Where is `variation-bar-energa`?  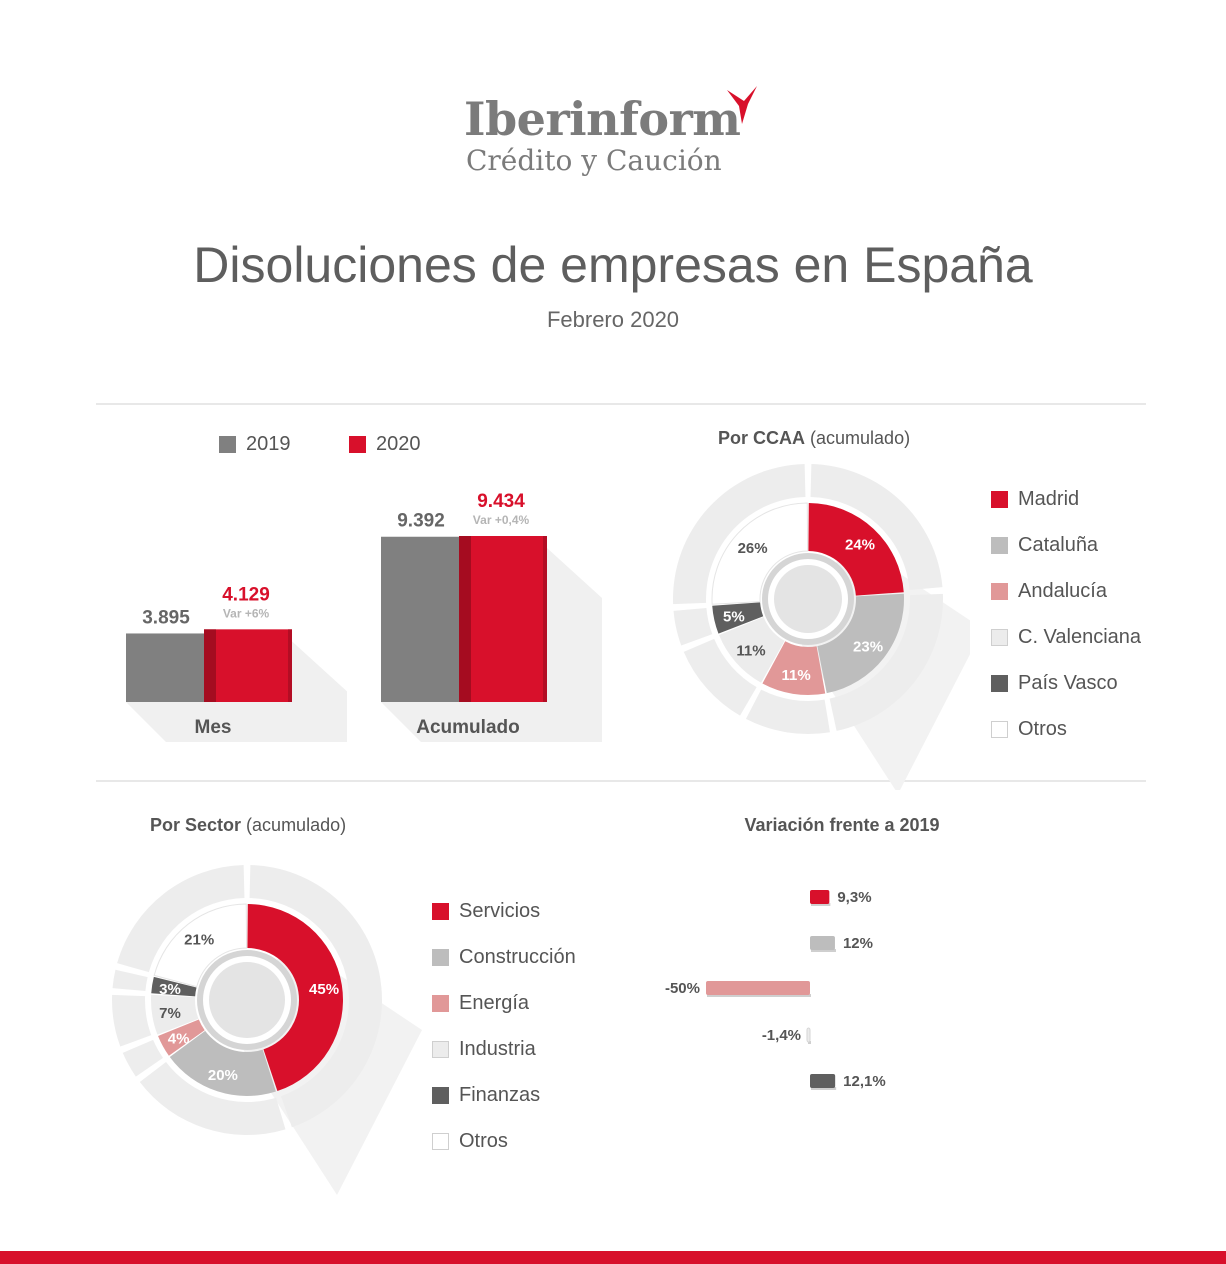
variation-bar-energa is located at coordinates (758, 988).